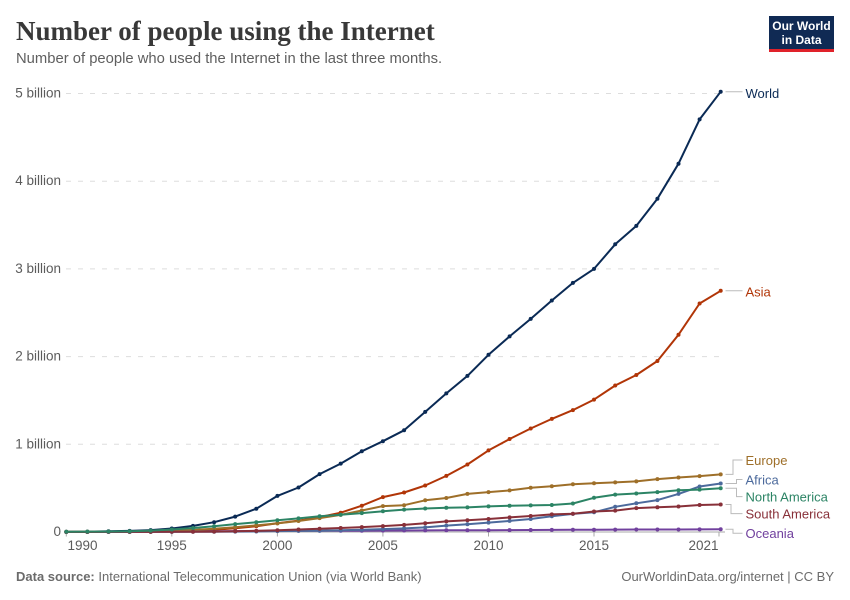 The width and height of the screenshot is (850, 600). I want to click on svg-text: 1 billion, so click(38, 443).